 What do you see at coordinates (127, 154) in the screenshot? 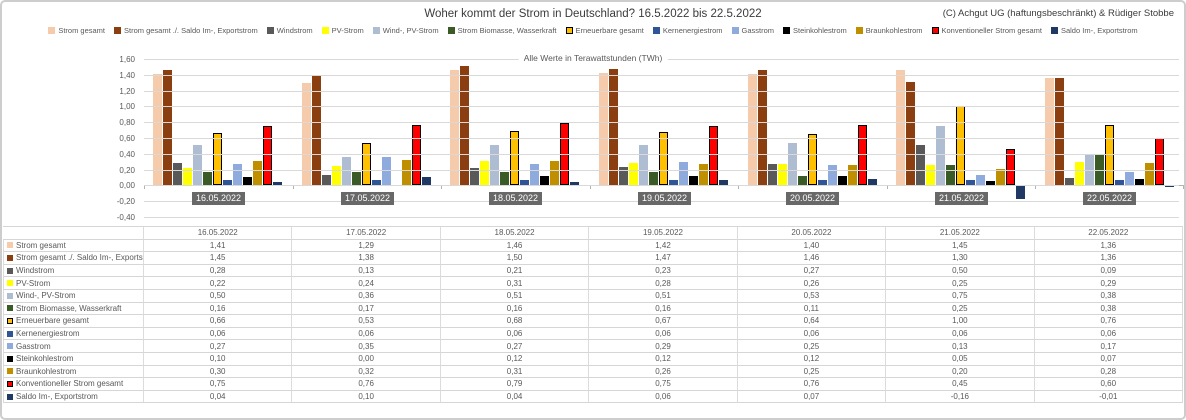
I see `y-axis-tick-label: 0,40` at bounding box center [127, 154].